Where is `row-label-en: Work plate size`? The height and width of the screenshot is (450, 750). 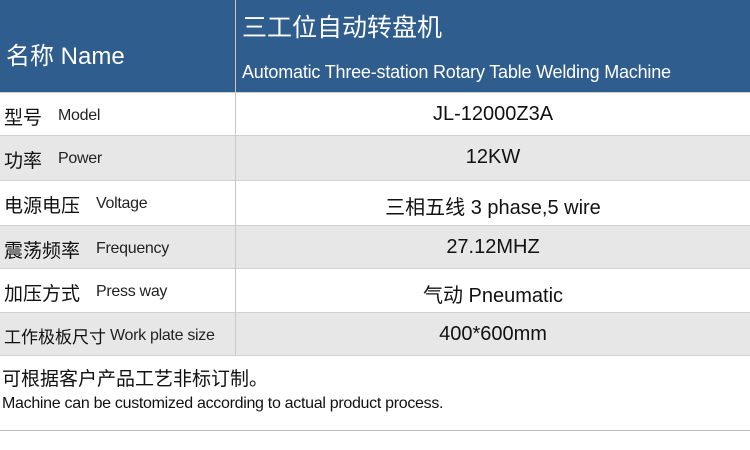 row-label-en: Work plate size is located at coordinates (162, 335).